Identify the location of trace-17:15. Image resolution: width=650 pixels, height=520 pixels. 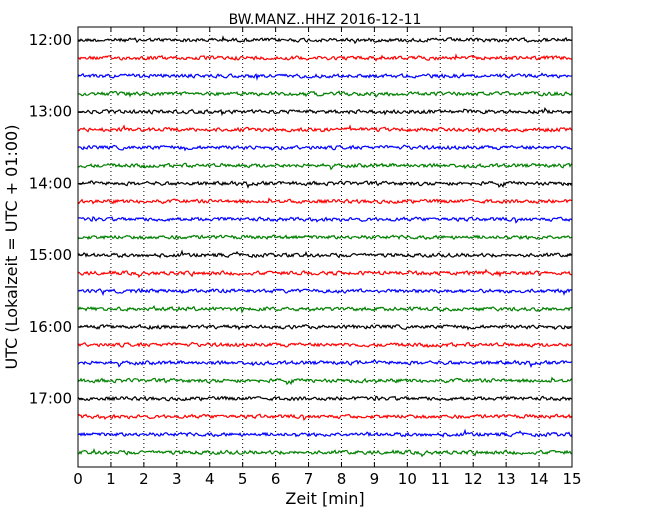
(325, 417).